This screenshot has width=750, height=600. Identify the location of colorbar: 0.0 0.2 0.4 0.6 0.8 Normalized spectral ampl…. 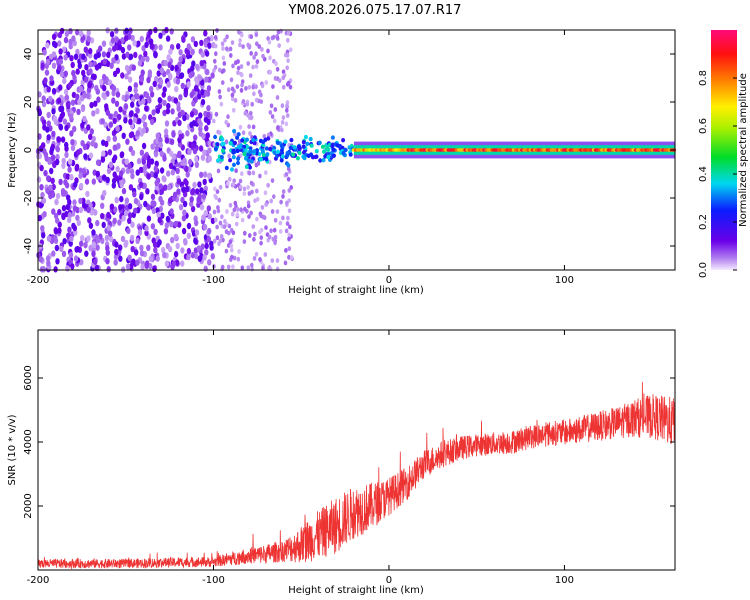
(723, 154).